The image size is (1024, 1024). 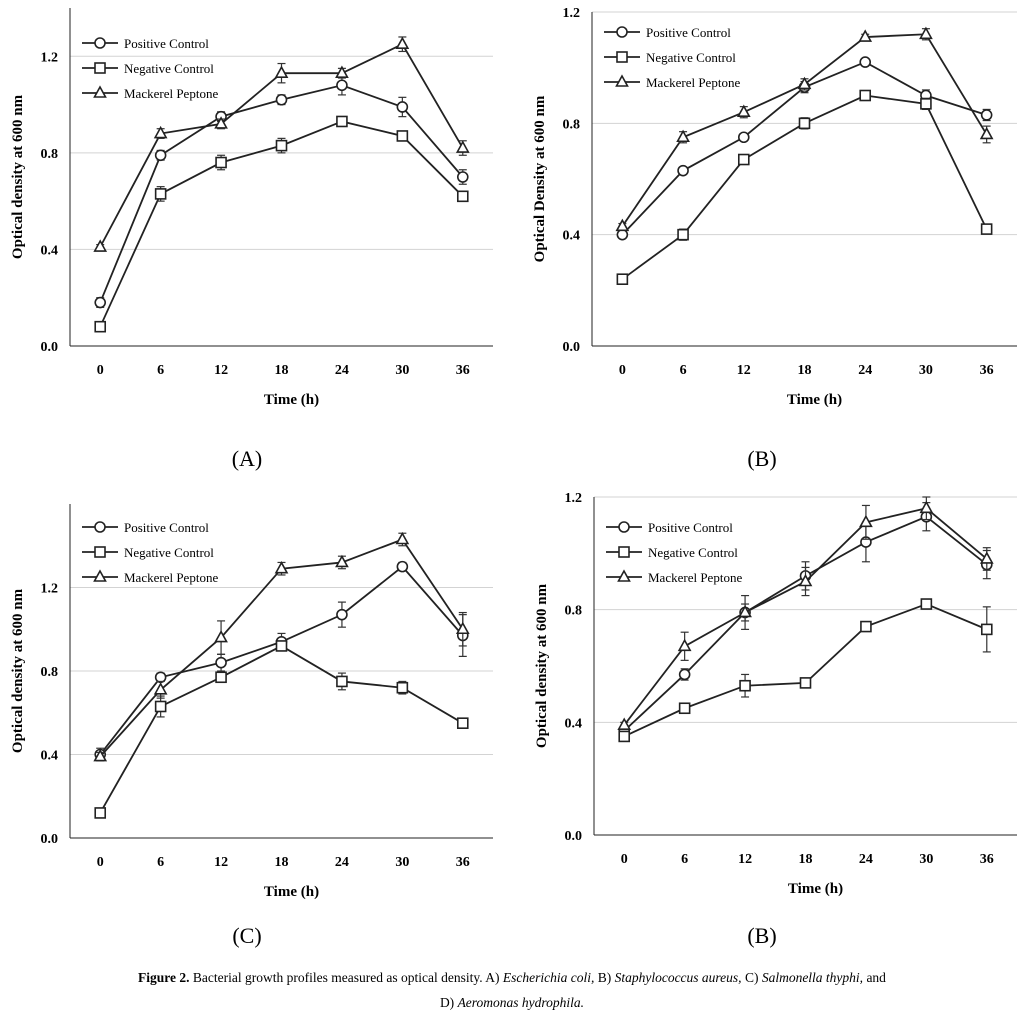 I want to click on x-tick-label: 24, so click(x=342, y=370).